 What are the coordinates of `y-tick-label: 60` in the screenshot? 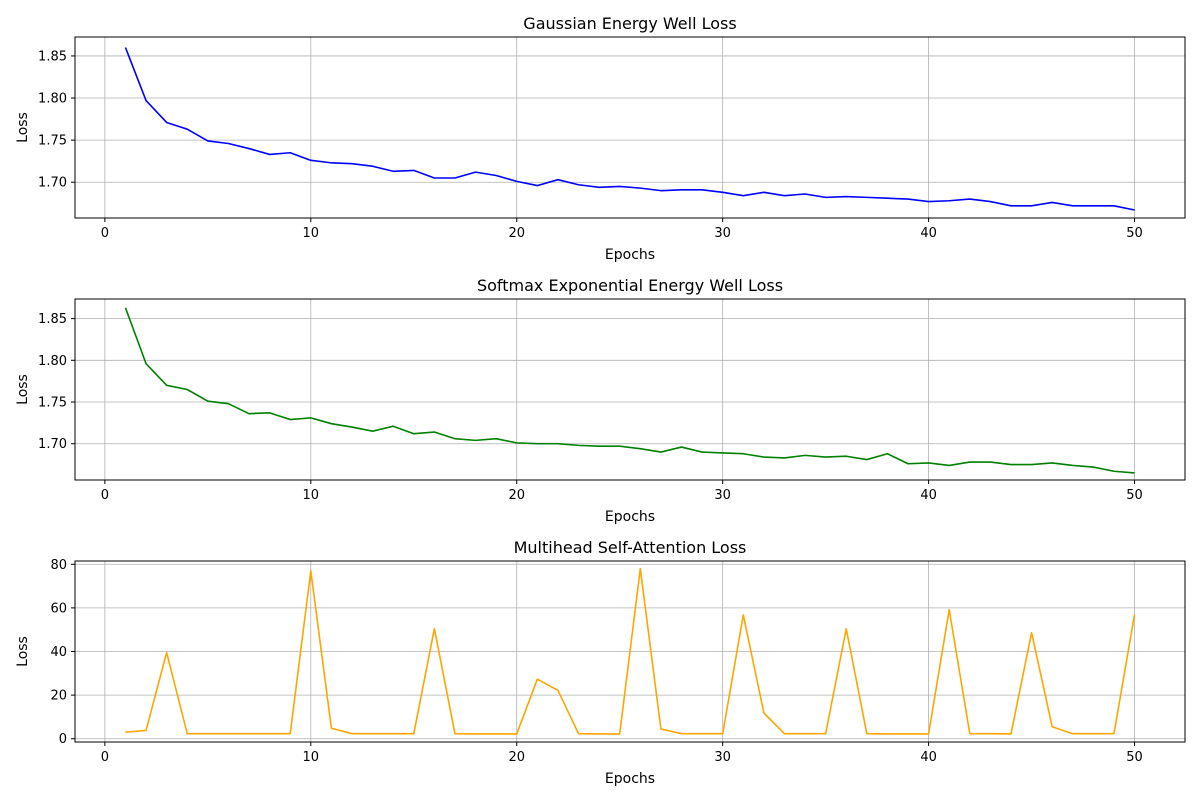 It's located at (58, 608).